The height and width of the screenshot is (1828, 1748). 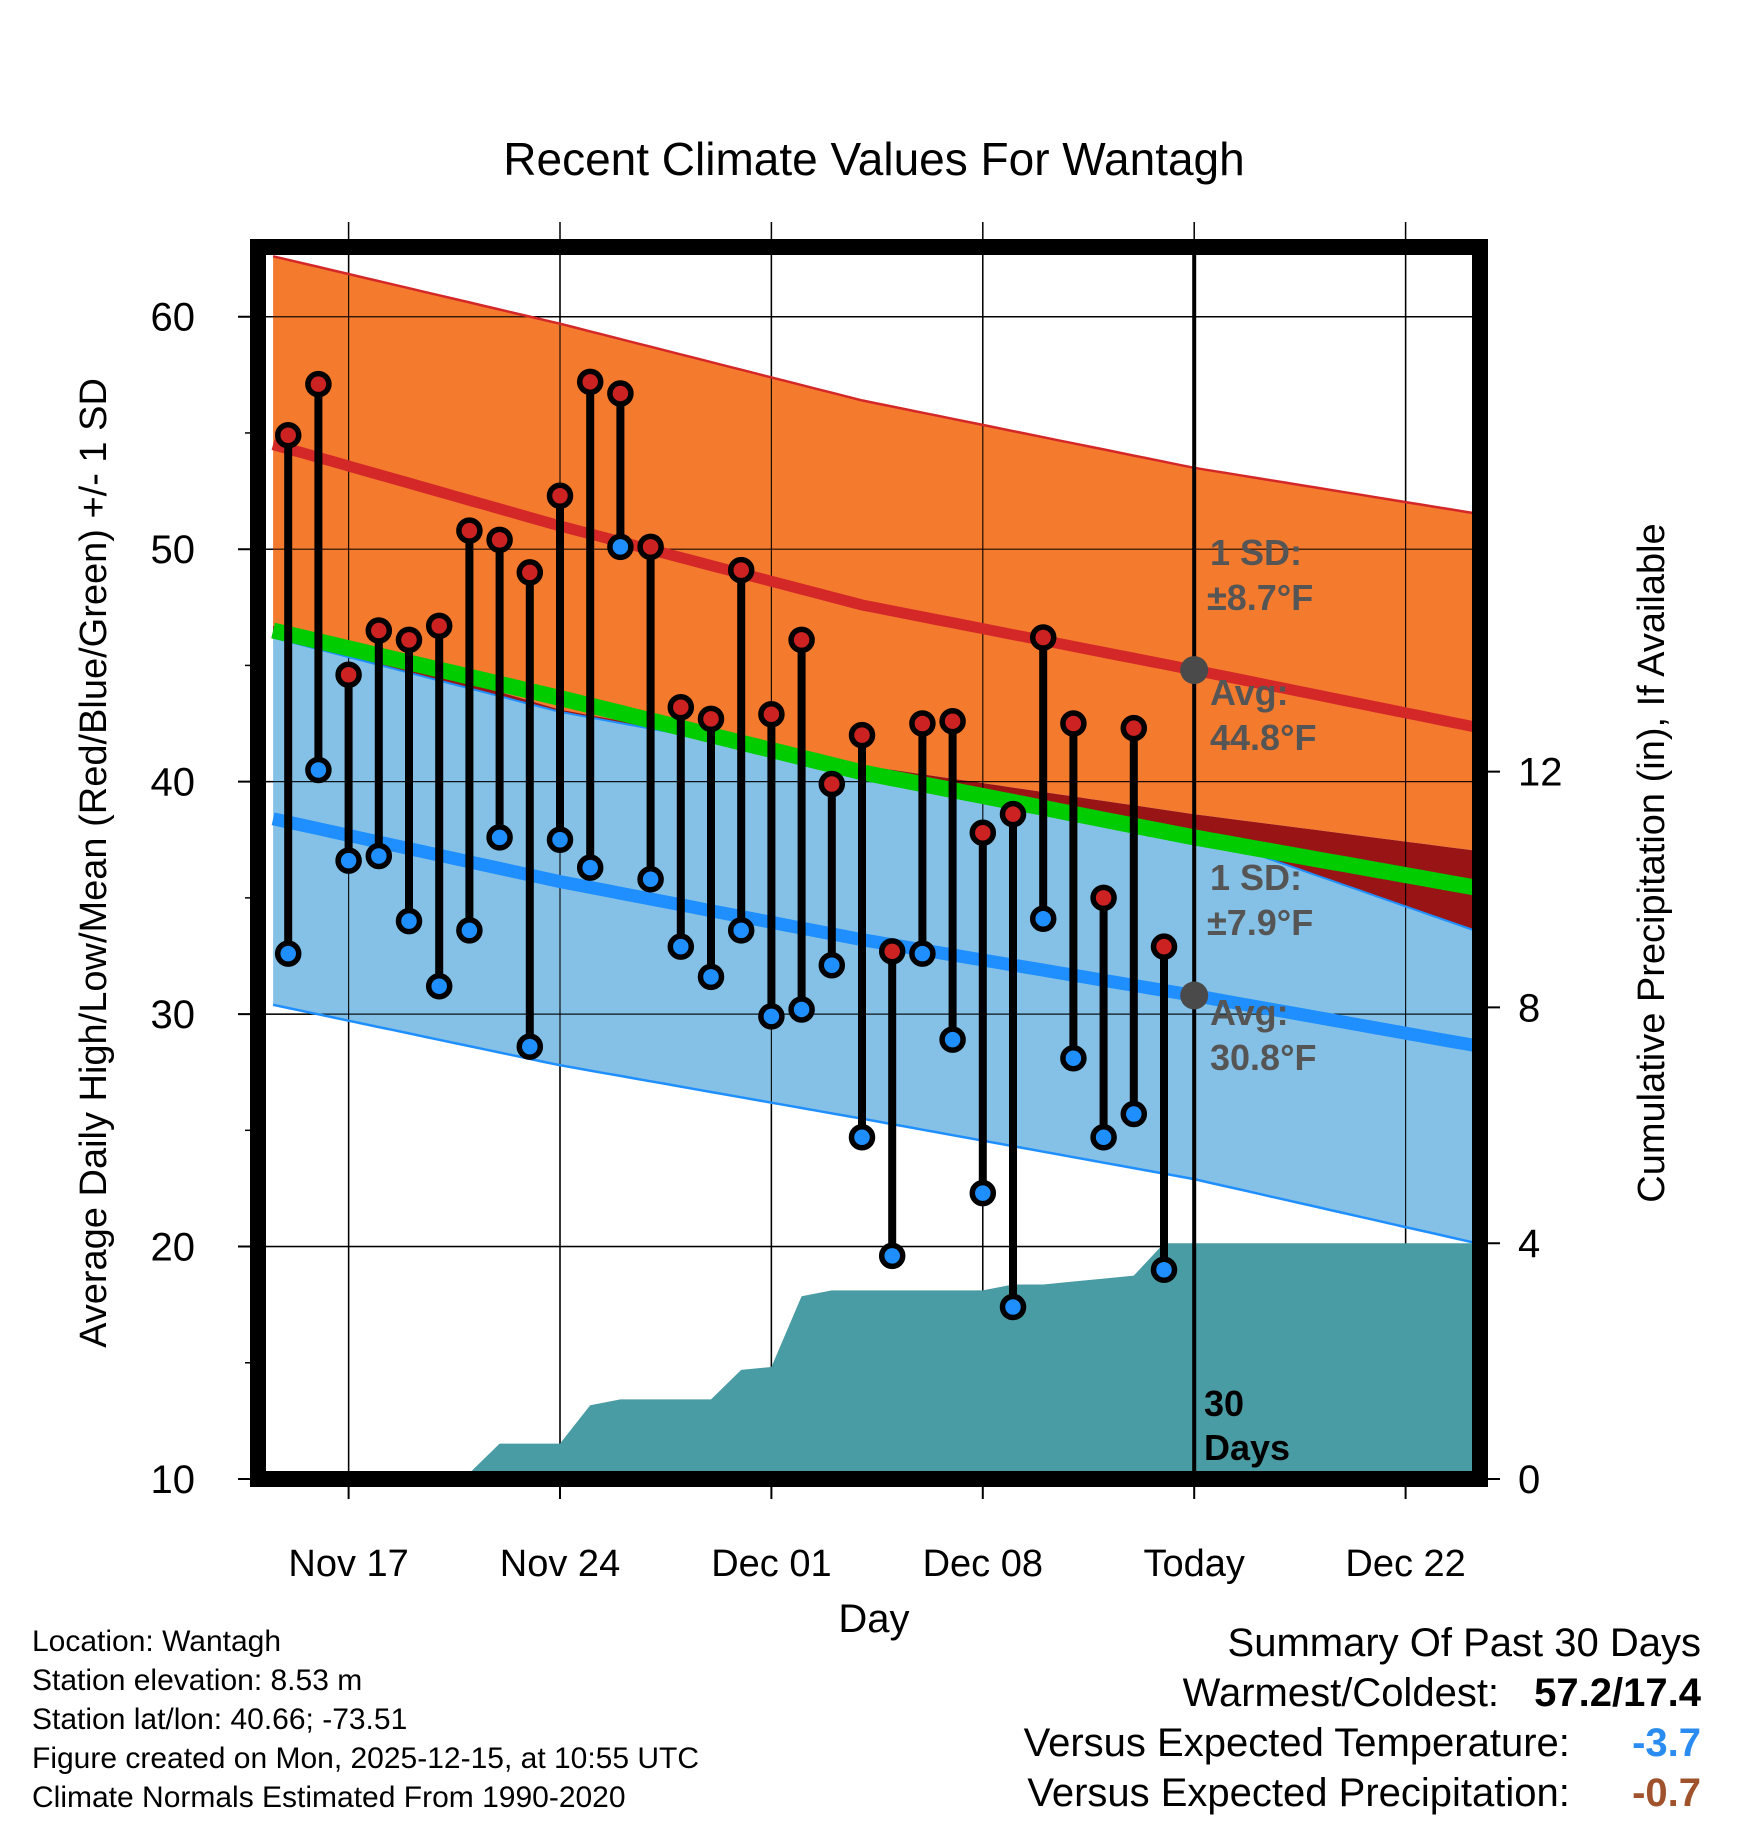 What do you see at coordinates (1247, 1447) in the screenshot?
I see `days-word: Days` at bounding box center [1247, 1447].